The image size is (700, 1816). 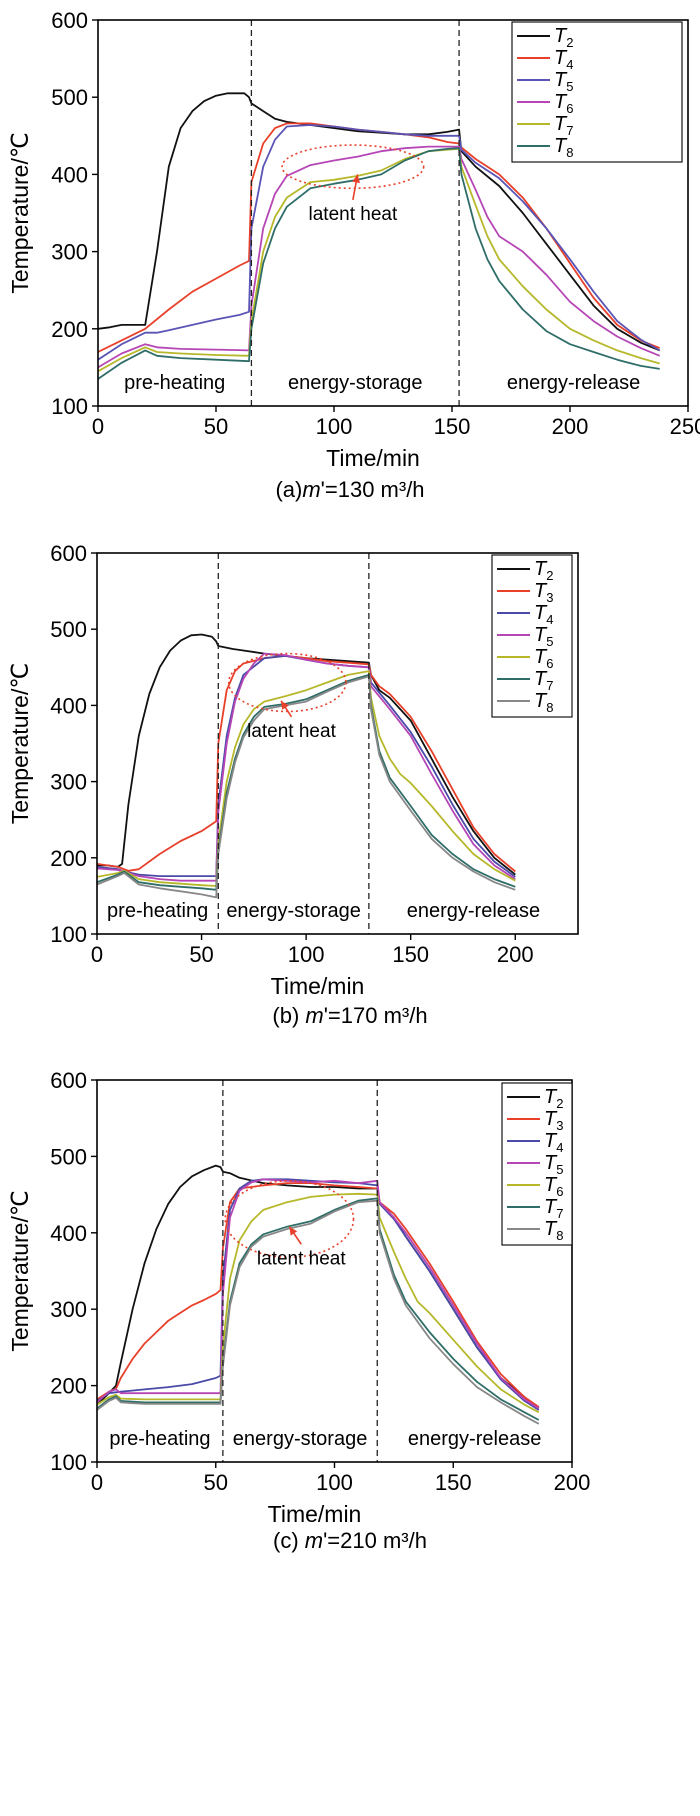 What do you see at coordinates (685, 426) in the screenshot?
I see `x-tick-label: 250` at bounding box center [685, 426].